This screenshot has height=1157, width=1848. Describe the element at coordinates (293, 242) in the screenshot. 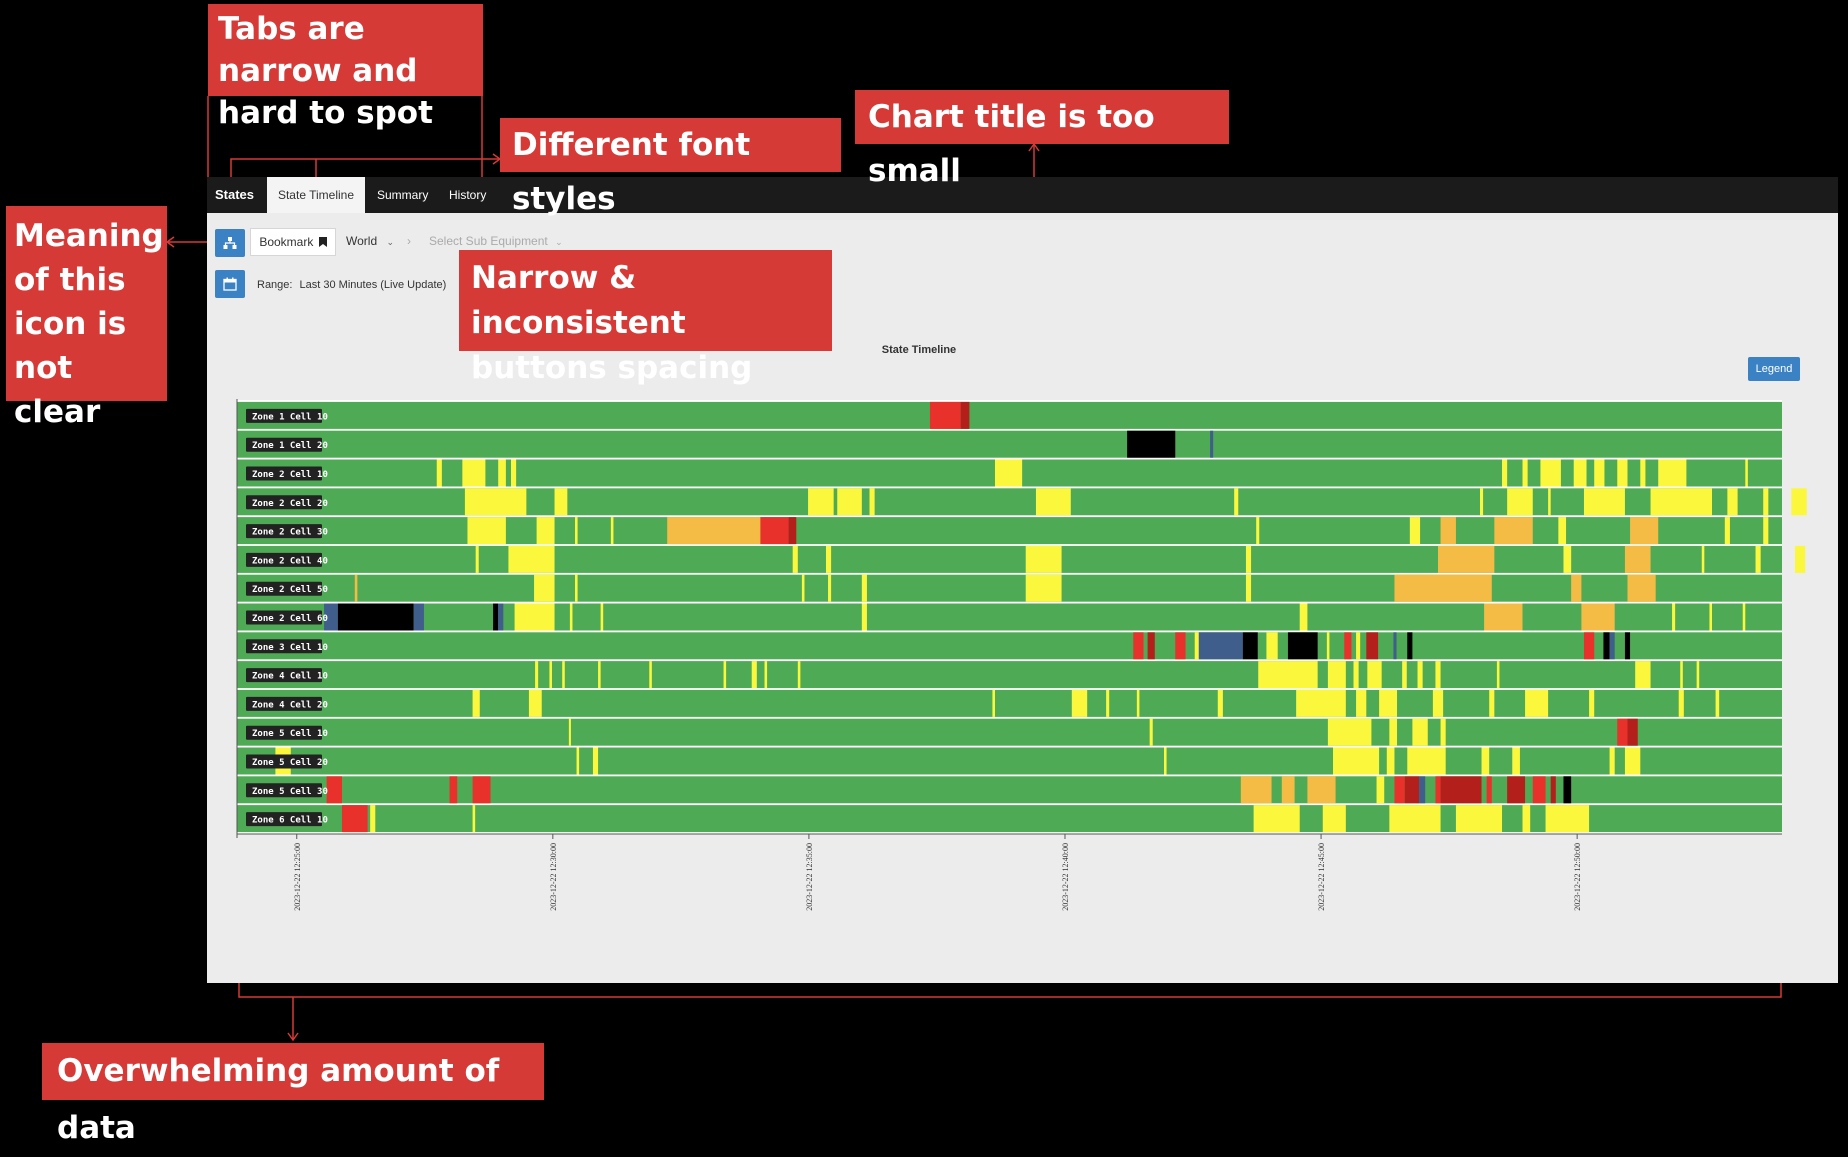

I see `bookmark-button: Bookmark` at that location.